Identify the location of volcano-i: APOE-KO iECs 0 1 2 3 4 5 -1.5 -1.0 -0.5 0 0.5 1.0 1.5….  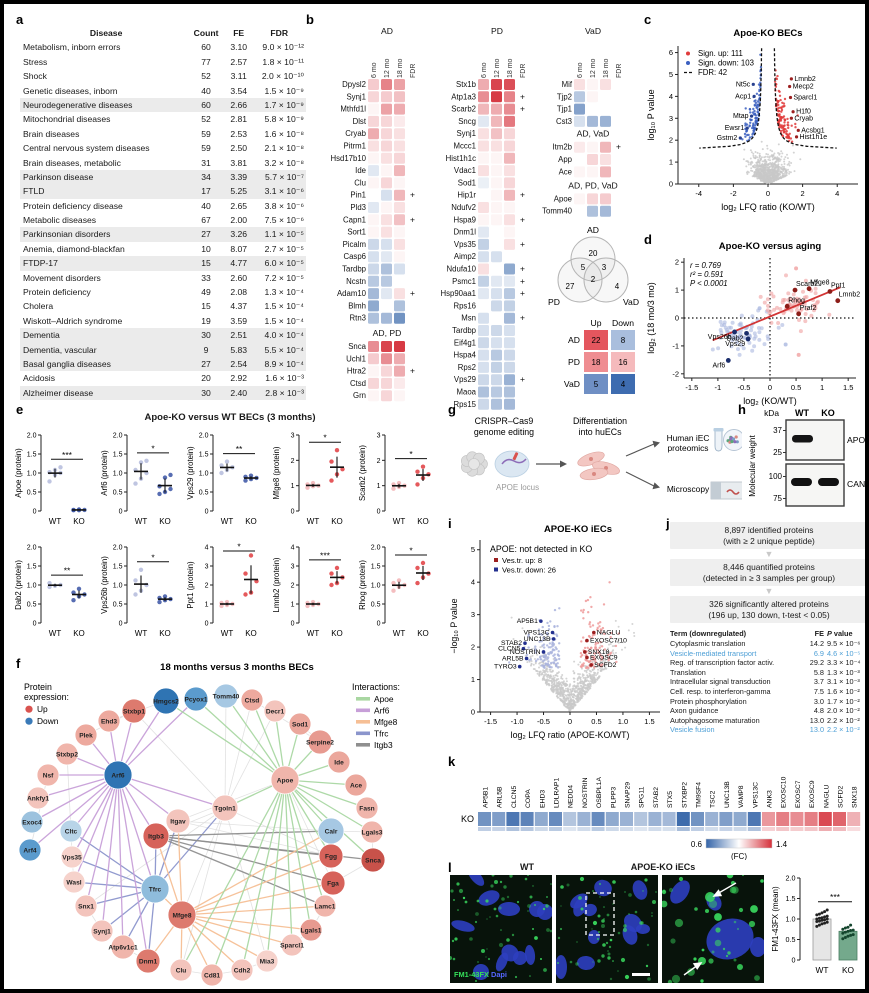
(554, 632).